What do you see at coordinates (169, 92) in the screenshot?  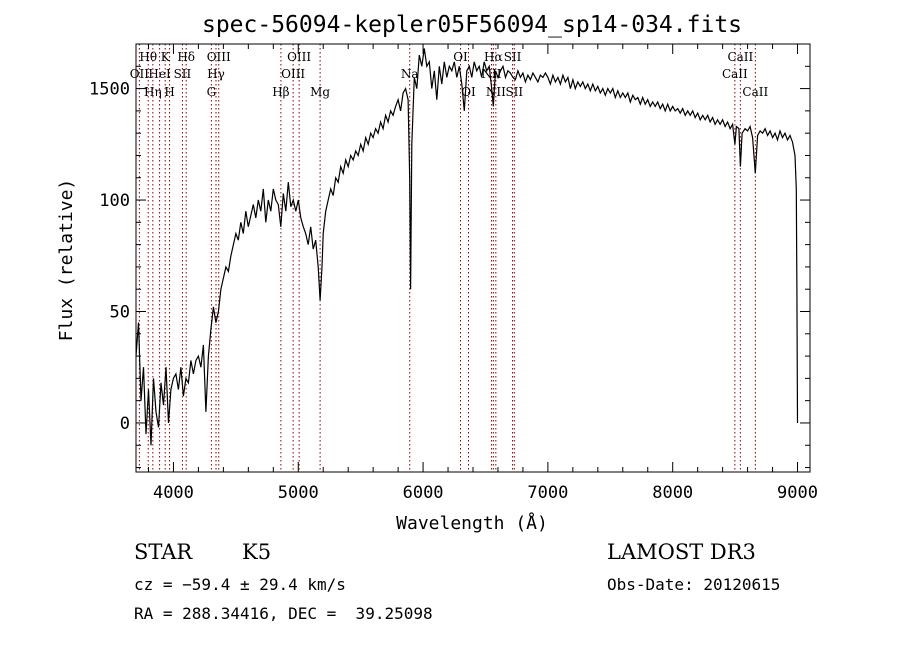 I see `line-marker-label: H` at bounding box center [169, 92].